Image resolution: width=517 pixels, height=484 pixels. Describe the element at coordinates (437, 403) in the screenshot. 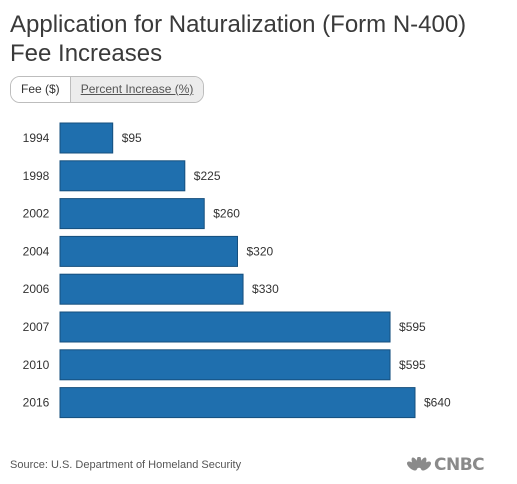

I see `data-label: $640` at that location.